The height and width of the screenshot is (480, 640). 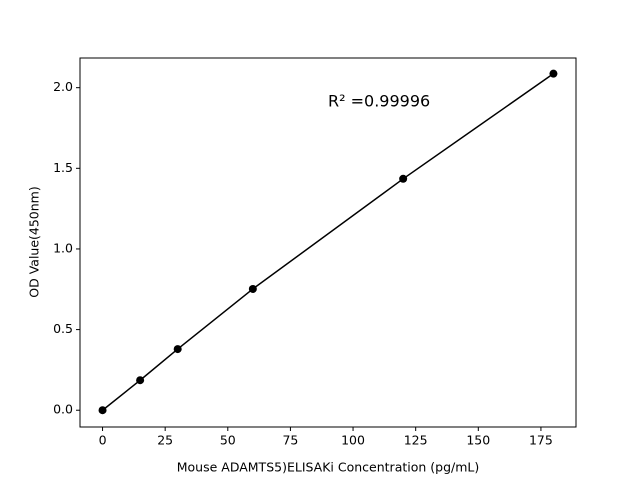 I want to click on y-tick-label: 1.0, so click(x=63, y=247).